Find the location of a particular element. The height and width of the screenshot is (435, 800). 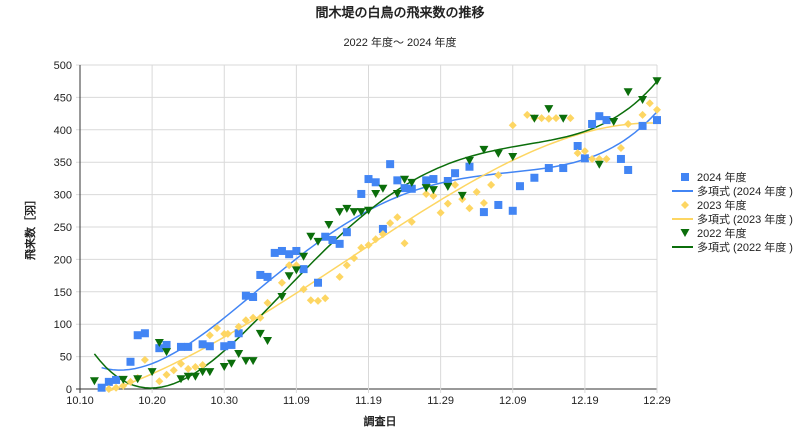

x-tick-label: 11.09 is located at coordinates (296, 401).